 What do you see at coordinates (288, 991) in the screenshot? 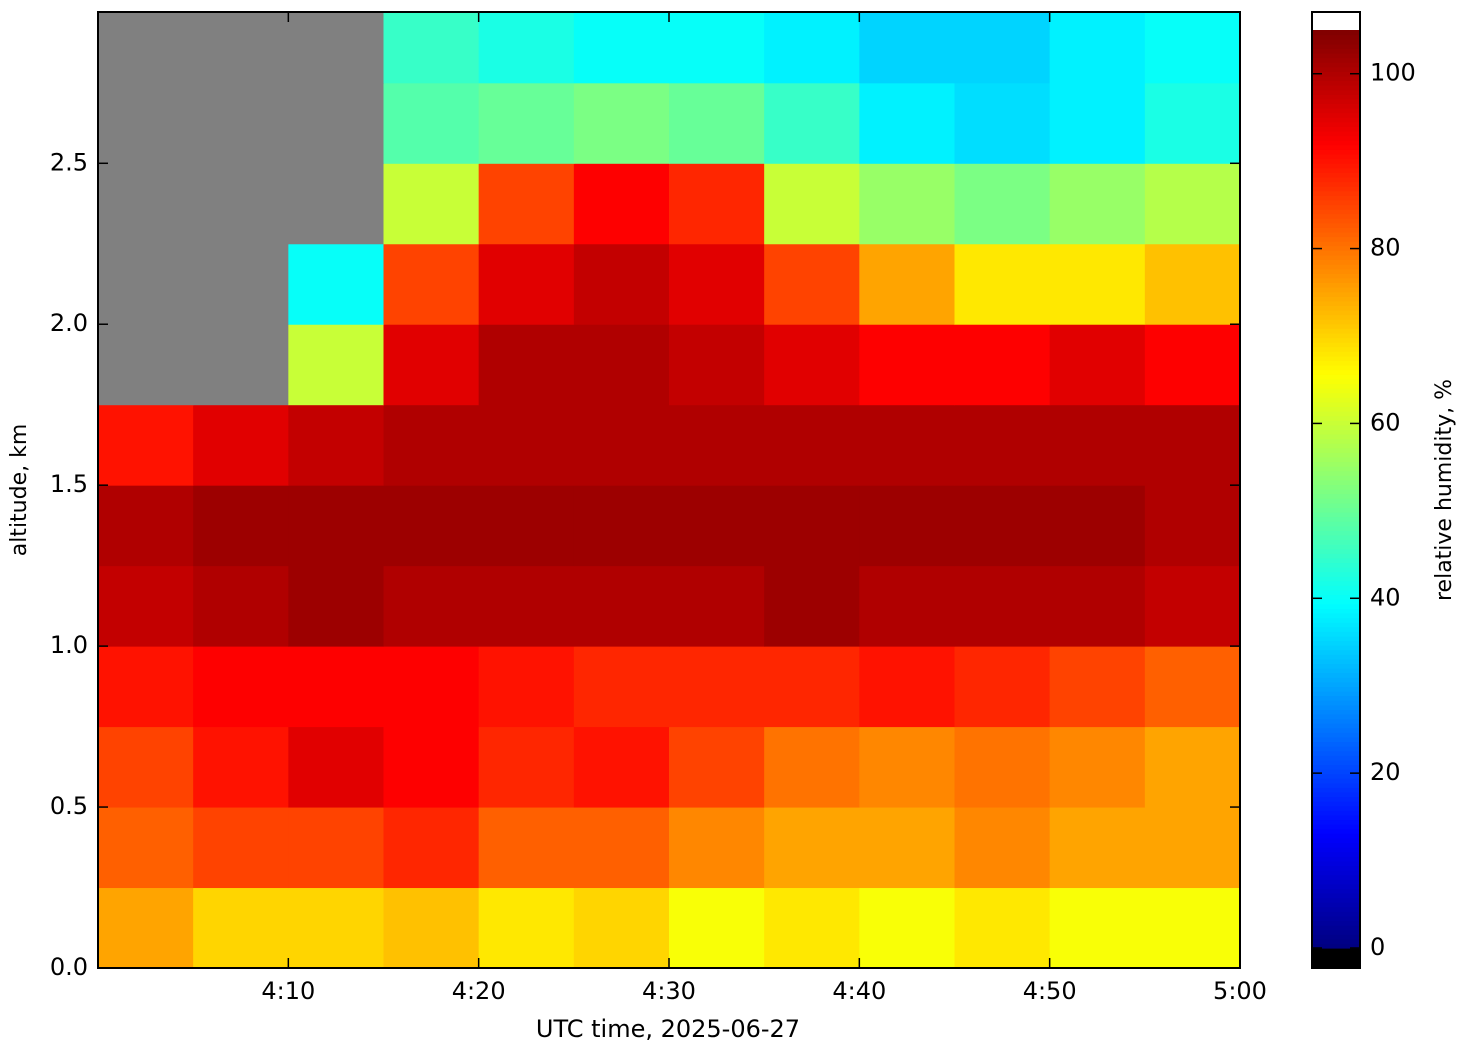
I see `x-tick-label: 4:10` at bounding box center [288, 991].